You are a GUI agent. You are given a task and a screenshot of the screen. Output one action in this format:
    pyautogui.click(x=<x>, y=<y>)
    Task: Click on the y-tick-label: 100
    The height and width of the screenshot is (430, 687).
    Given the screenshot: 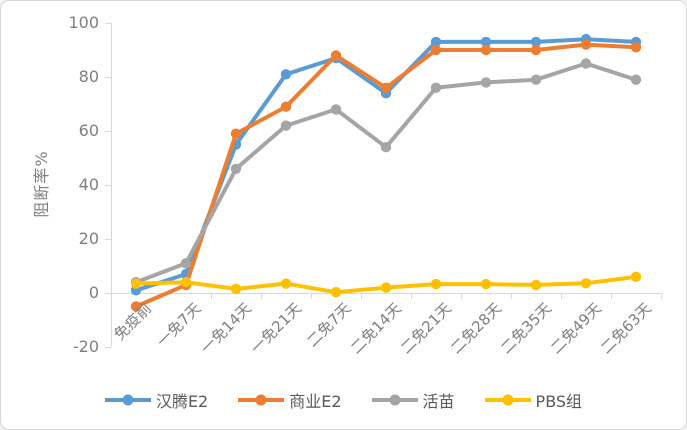 What is the action you would take?
    pyautogui.click(x=83, y=22)
    